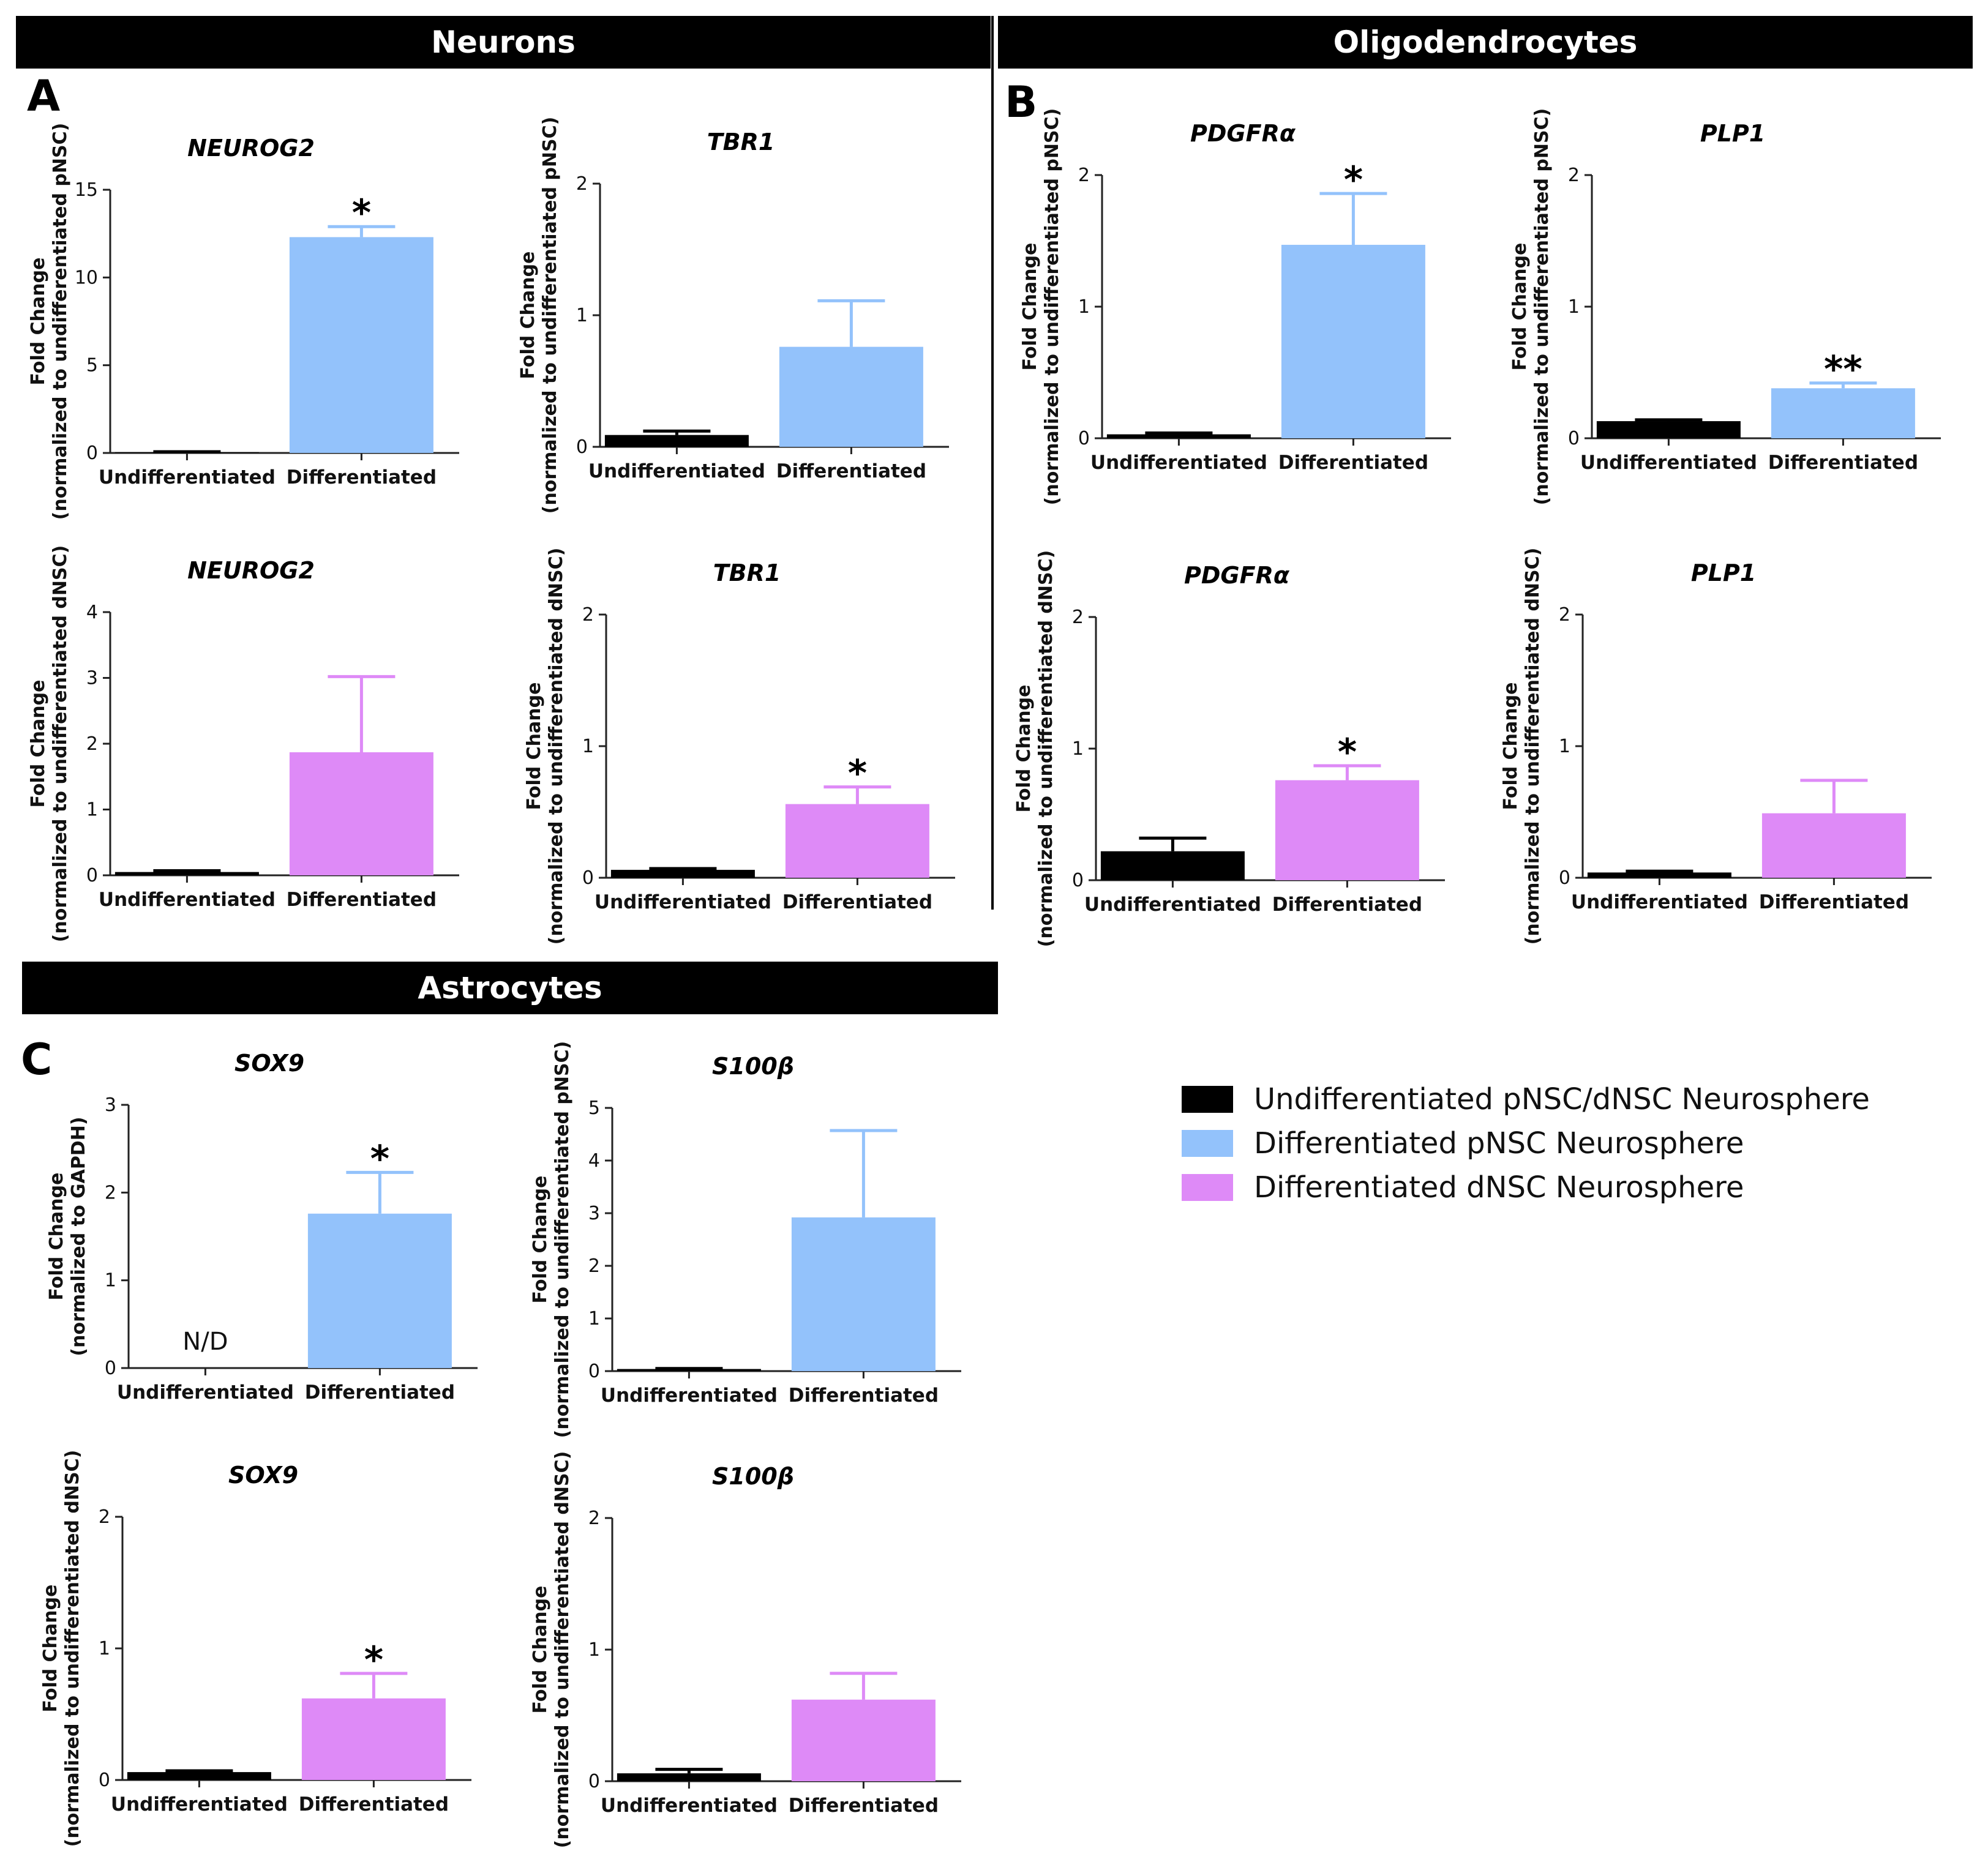 The image size is (1988, 1851). I want to click on panel-letter-a: A, so click(44, 96).